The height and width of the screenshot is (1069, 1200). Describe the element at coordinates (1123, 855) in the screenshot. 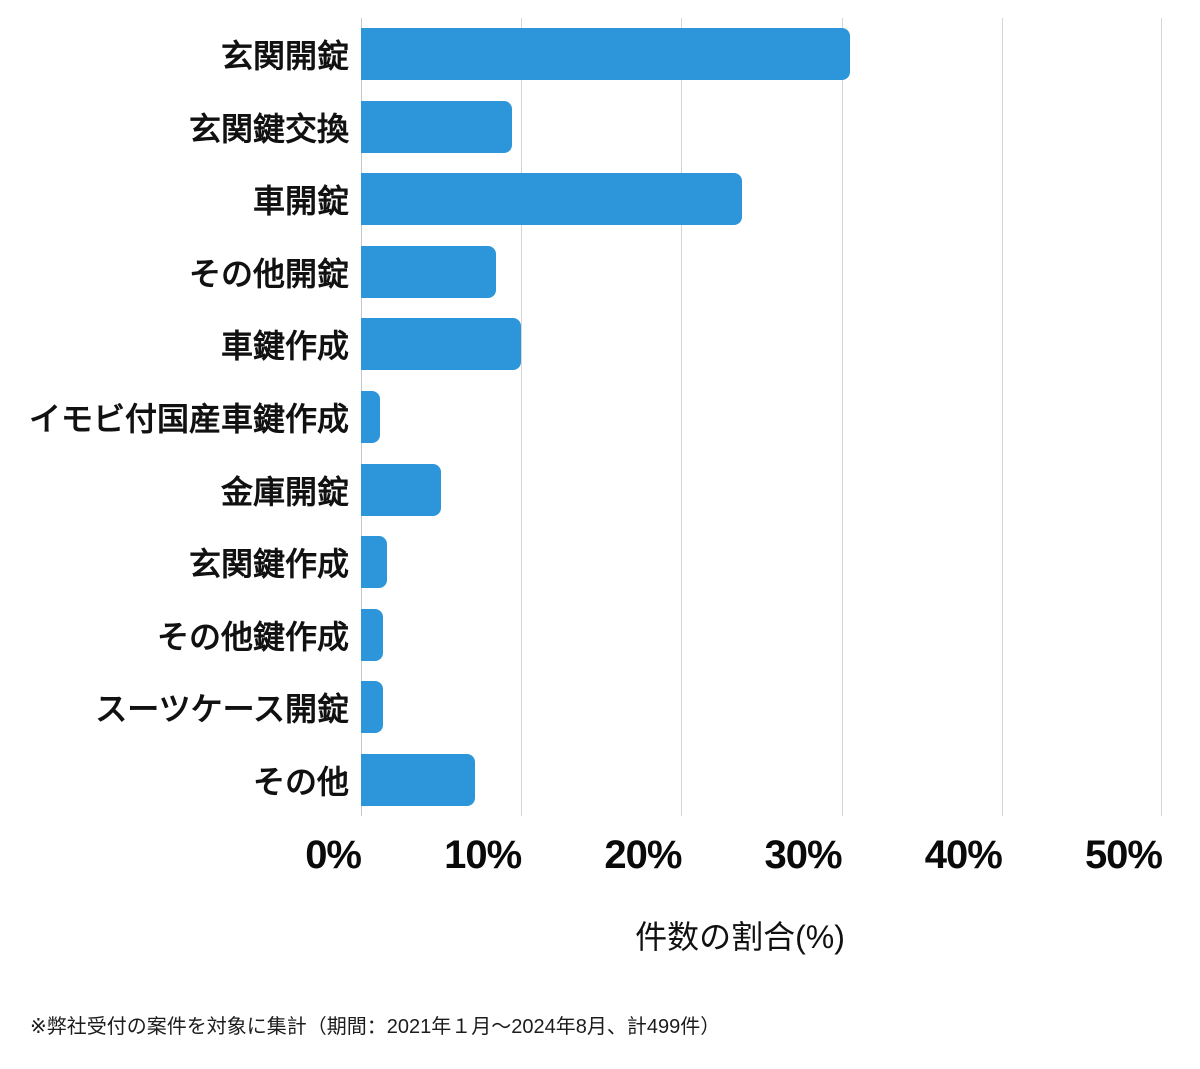

I see `x-tick-50: 50%` at that location.